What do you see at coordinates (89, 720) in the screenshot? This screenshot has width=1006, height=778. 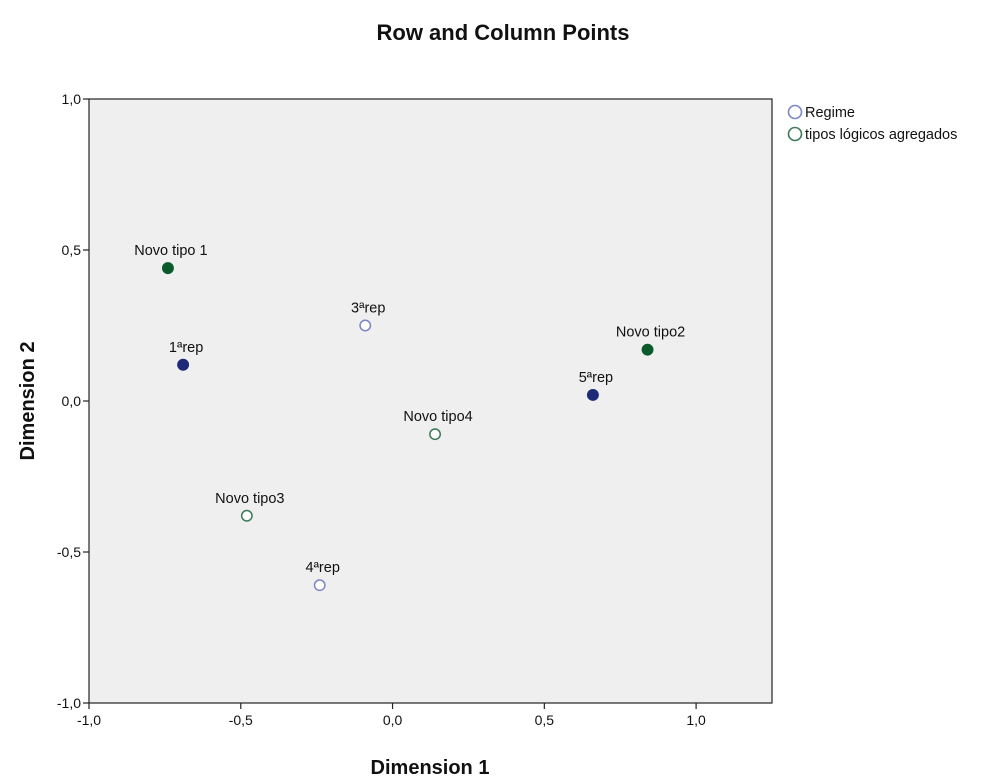 I see `x-tick-label: -1,0` at bounding box center [89, 720].